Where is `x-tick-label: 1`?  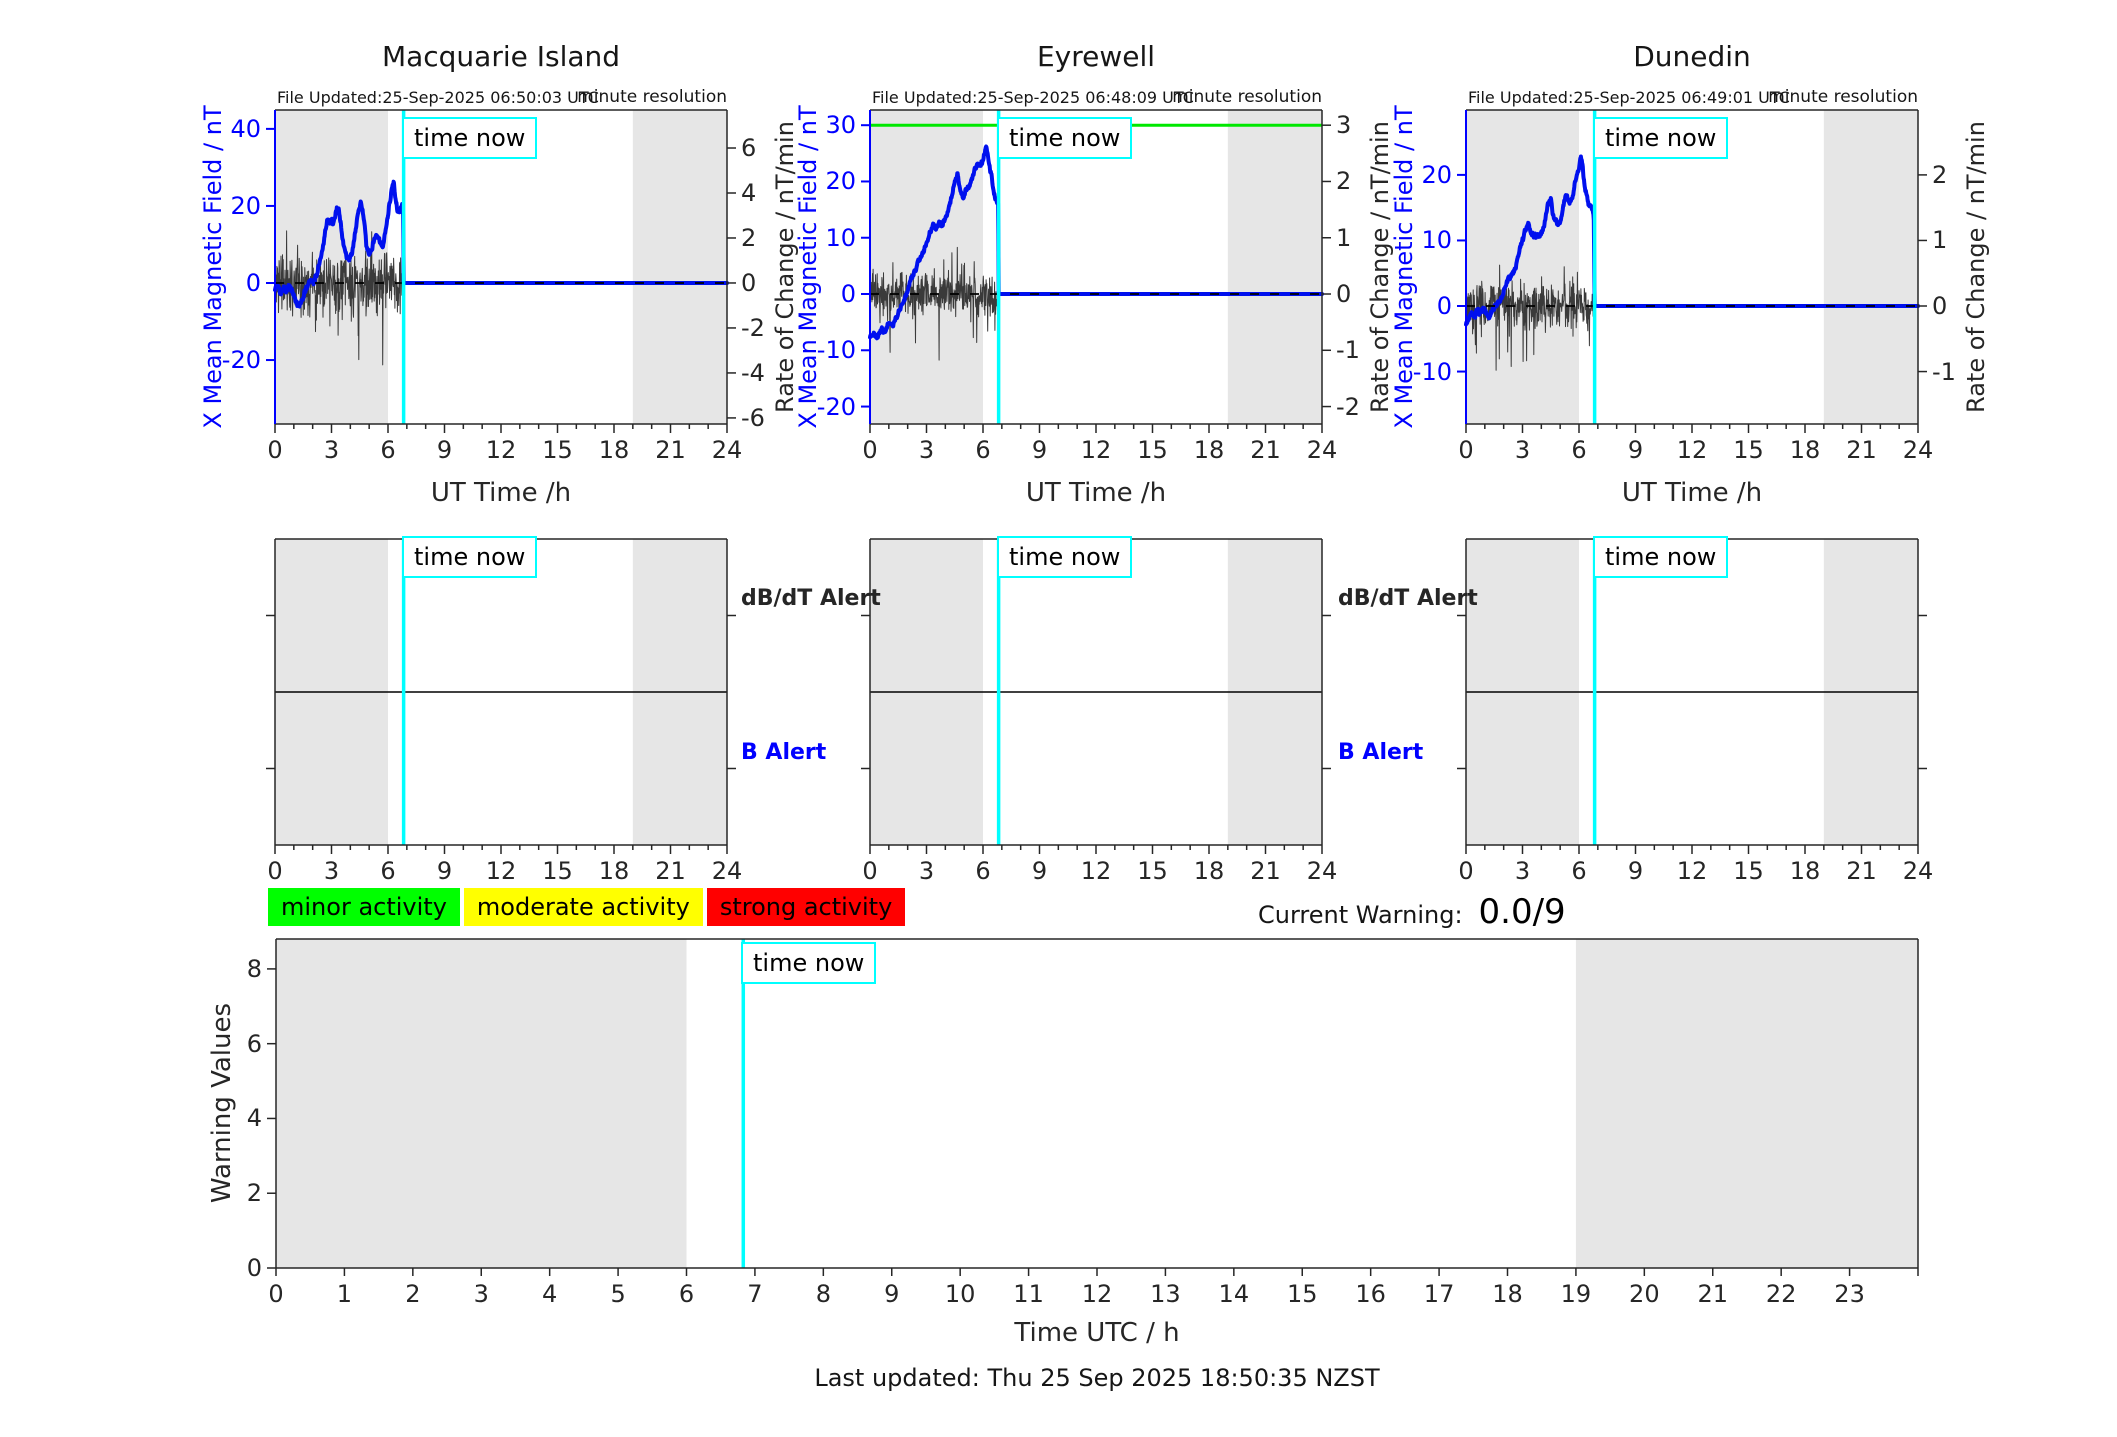 x-tick-label: 1 is located at coordinates (344, 1294).